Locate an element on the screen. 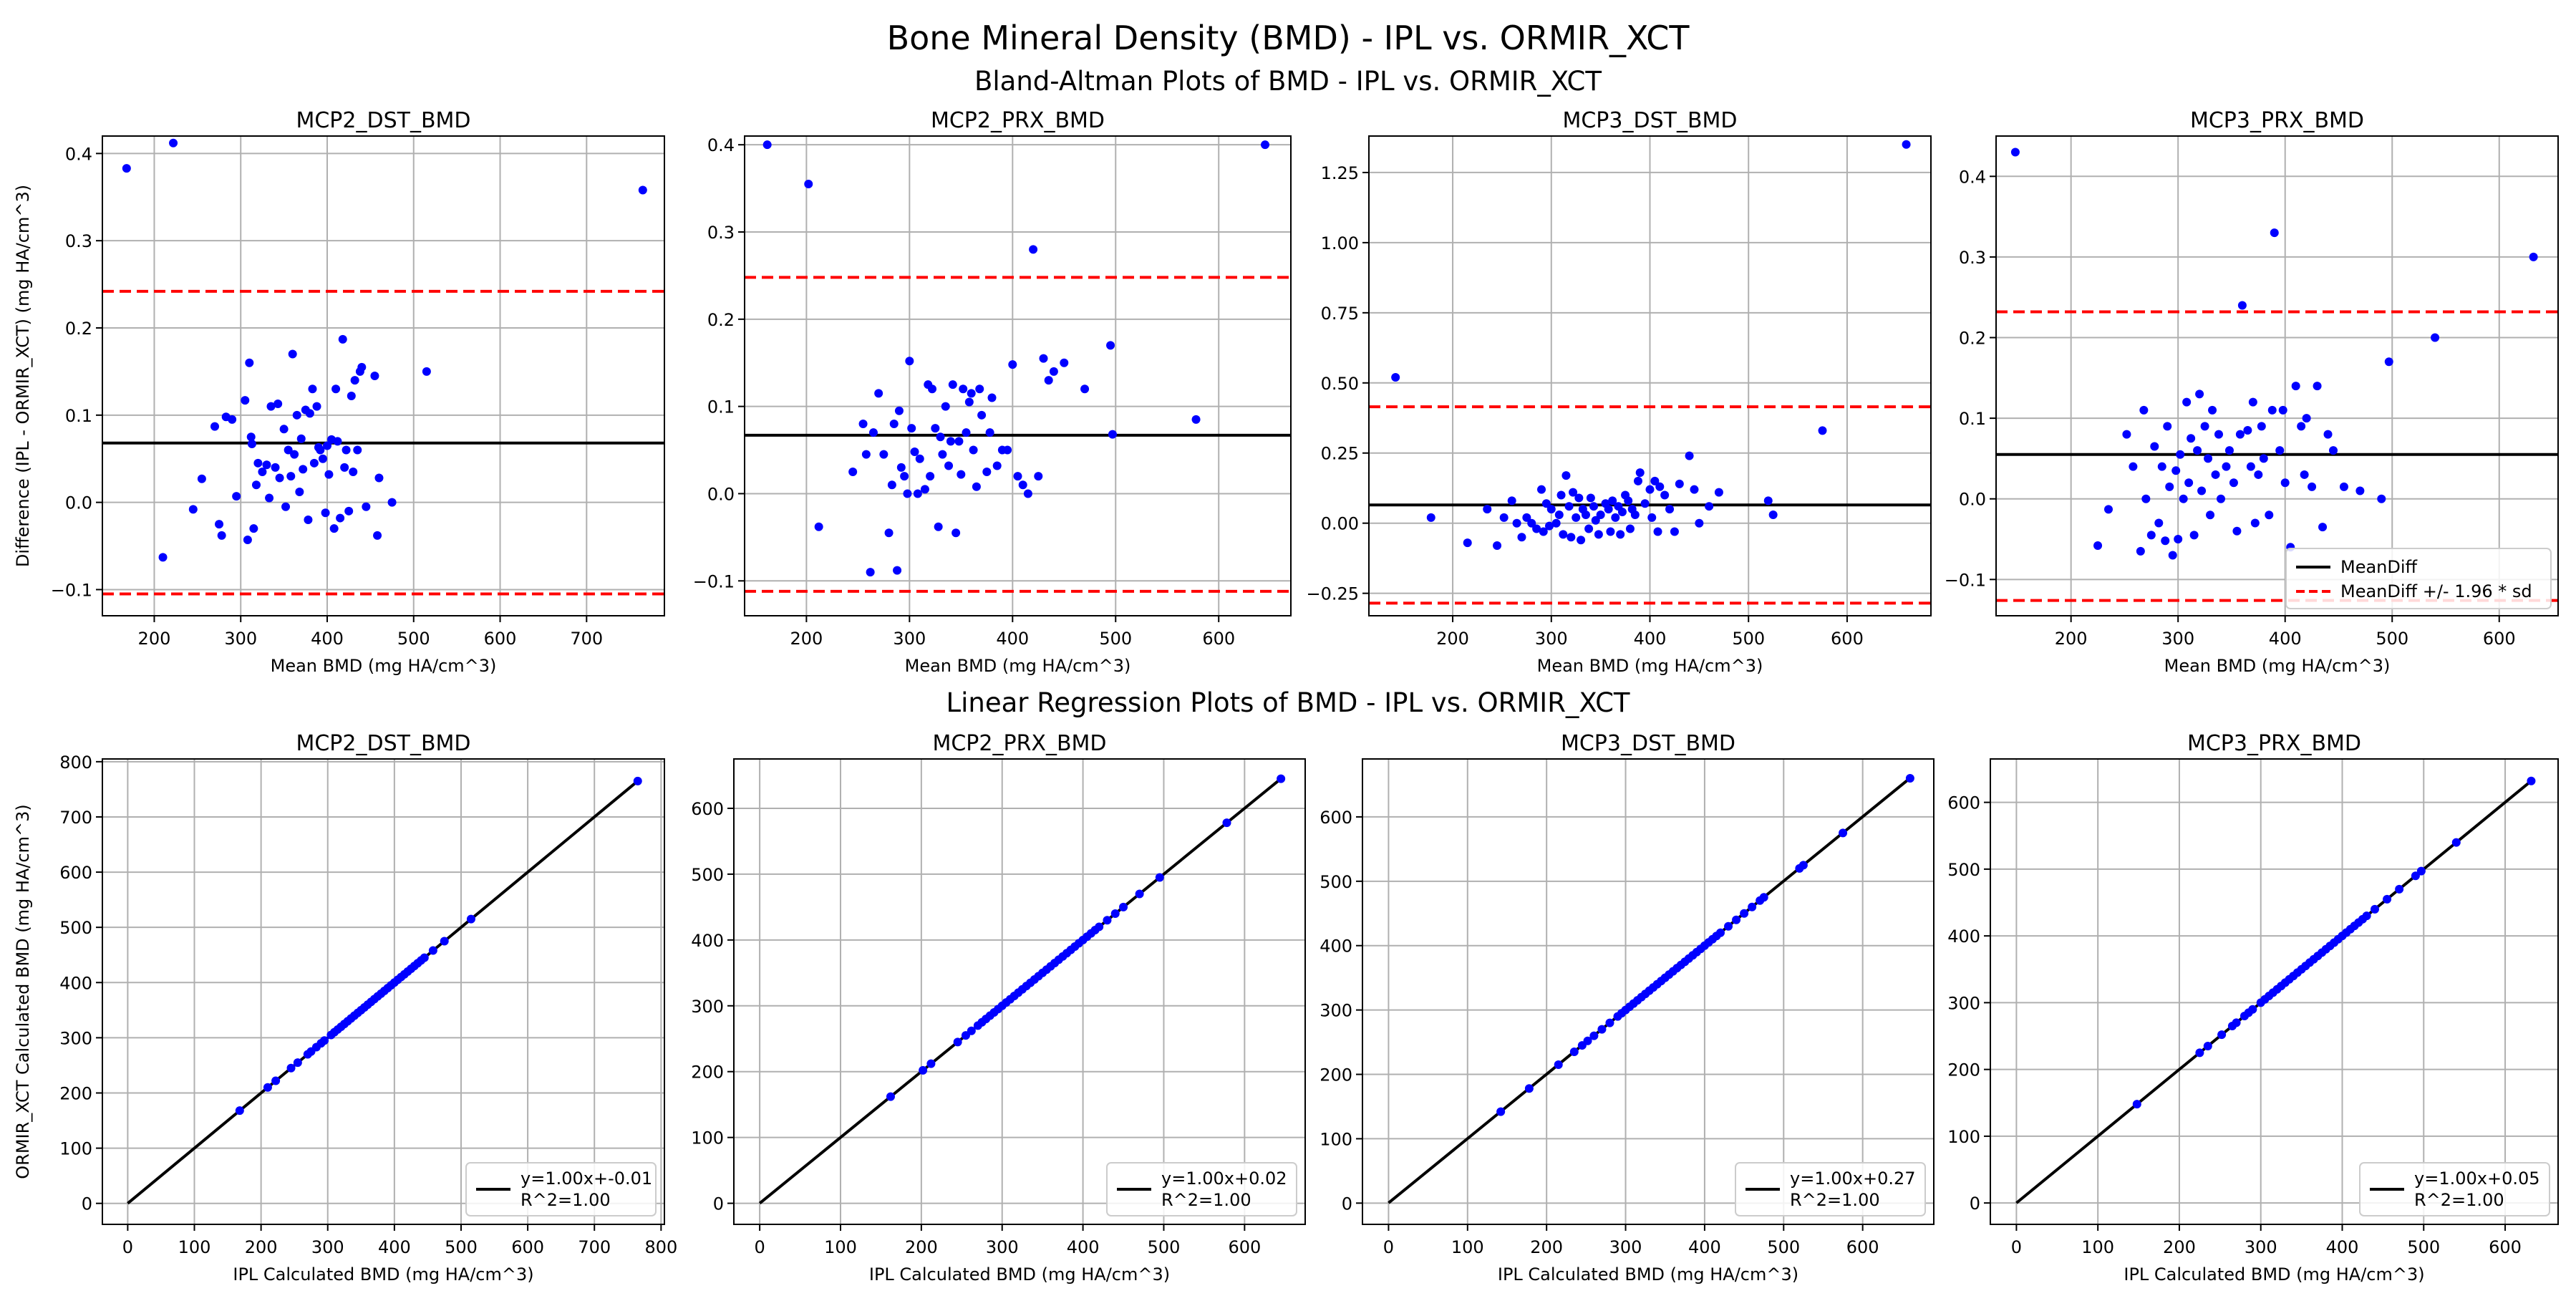 The width and height of the screenshot is (2576, 1316). y-tick-label: 400 is located at coordinates (1964, 936).